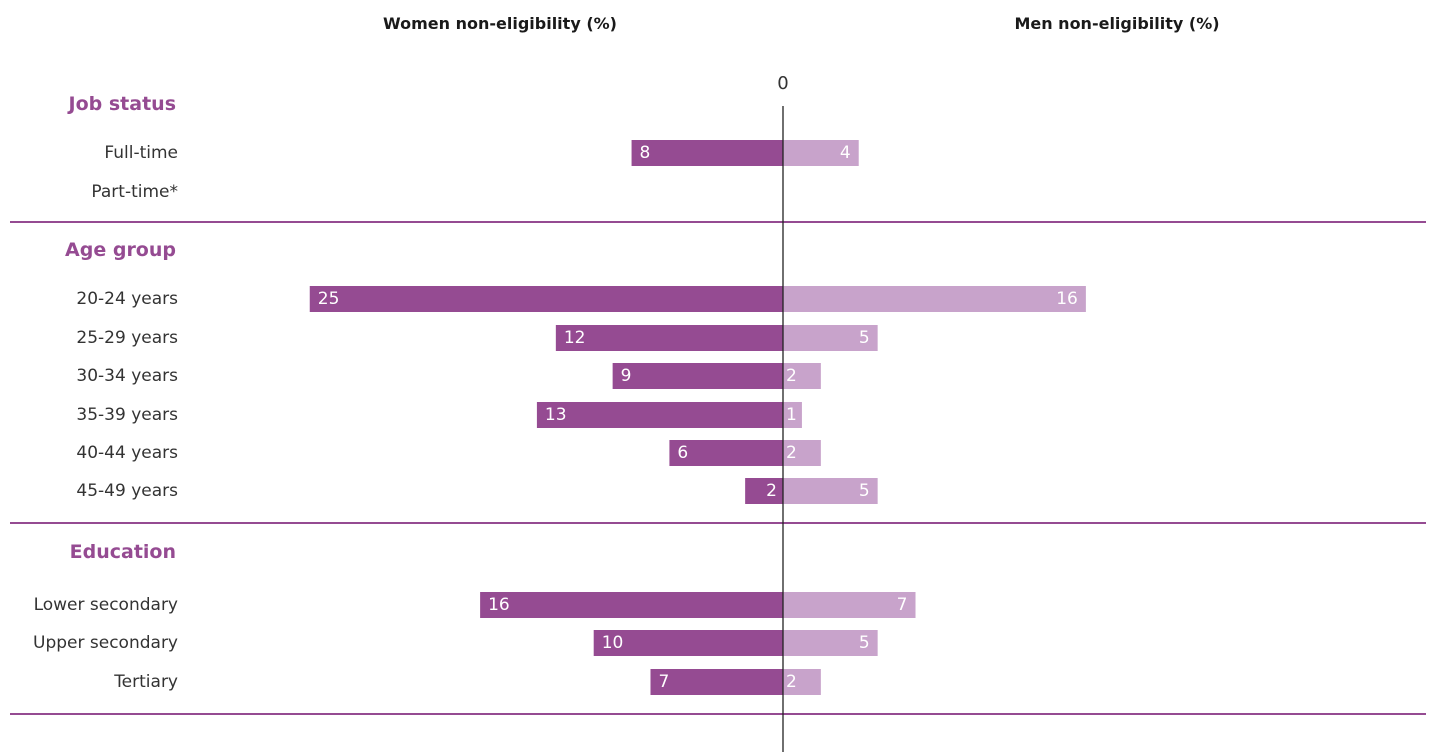  What do you see at coordinates (141, 153) in the screenshot?
I see `category-label: Full-time` at bounding box center [141, 153].